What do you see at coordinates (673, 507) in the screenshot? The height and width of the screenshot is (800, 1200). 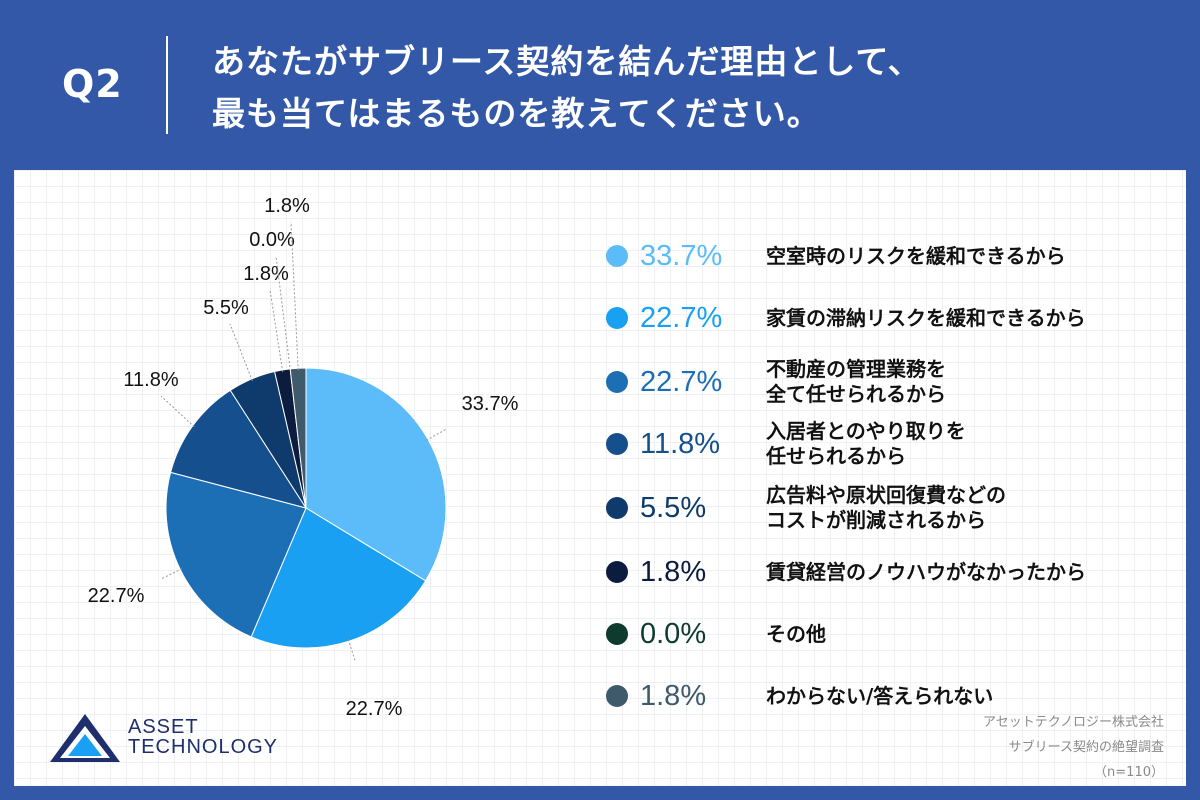 I see `legend-percentage: 5.5%` at bounding box center [673, 507].